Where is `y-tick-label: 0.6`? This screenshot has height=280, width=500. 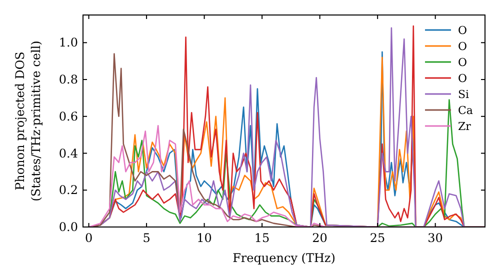
y-tick-label: 0.6 is located at coordinates (68, 116).